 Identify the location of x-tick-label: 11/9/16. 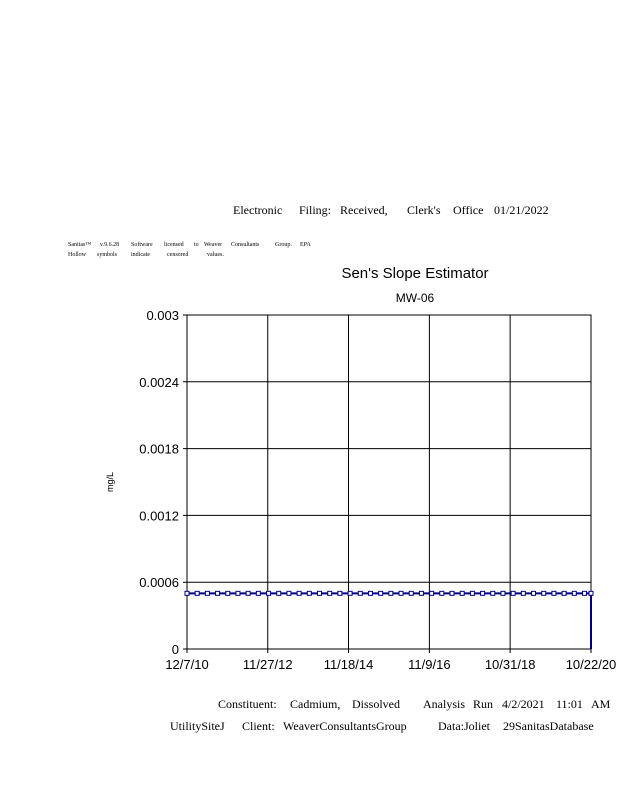
(429, 664).